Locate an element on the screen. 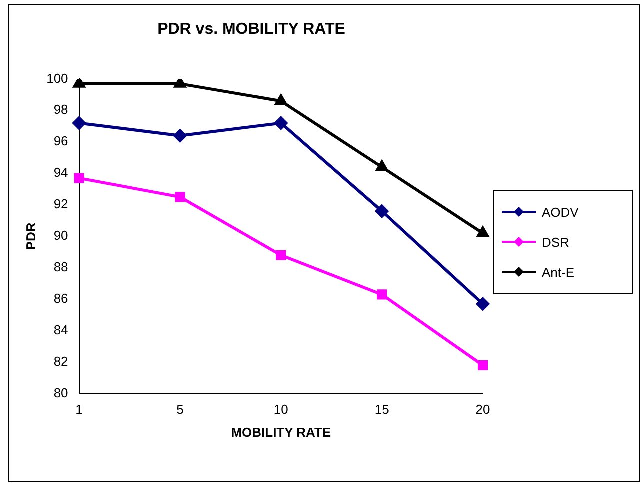 The width and height of the screenshot is (643, 485). y-tick-label: 100 is located at coordinates (57, 78).